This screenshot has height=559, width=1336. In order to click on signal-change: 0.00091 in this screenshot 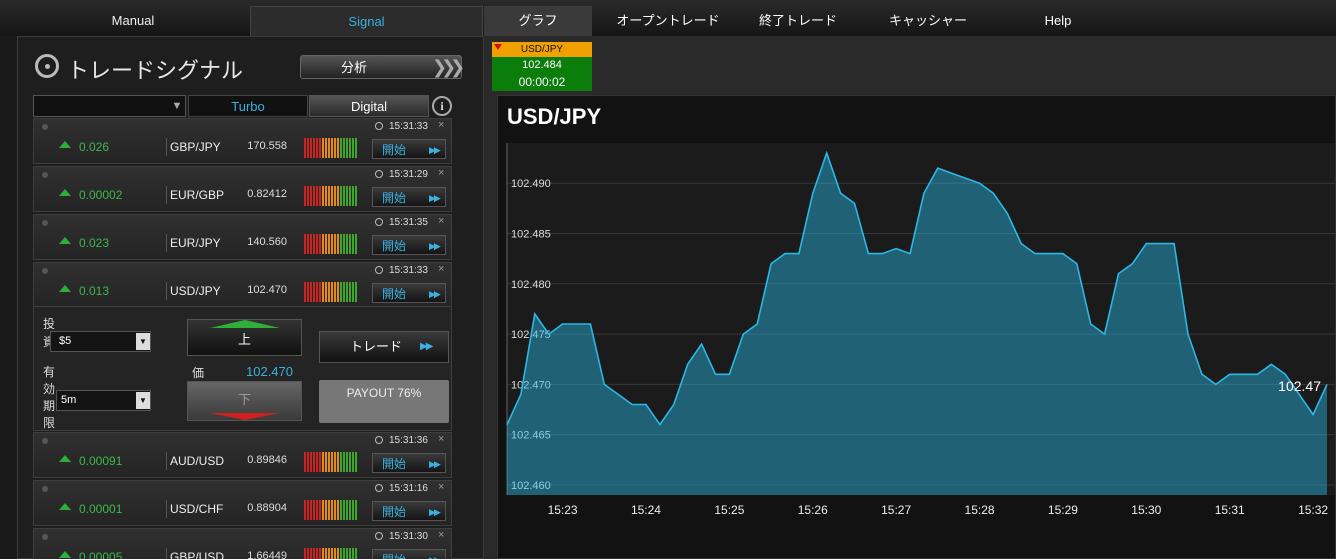, I will do `click(101, 461)`.